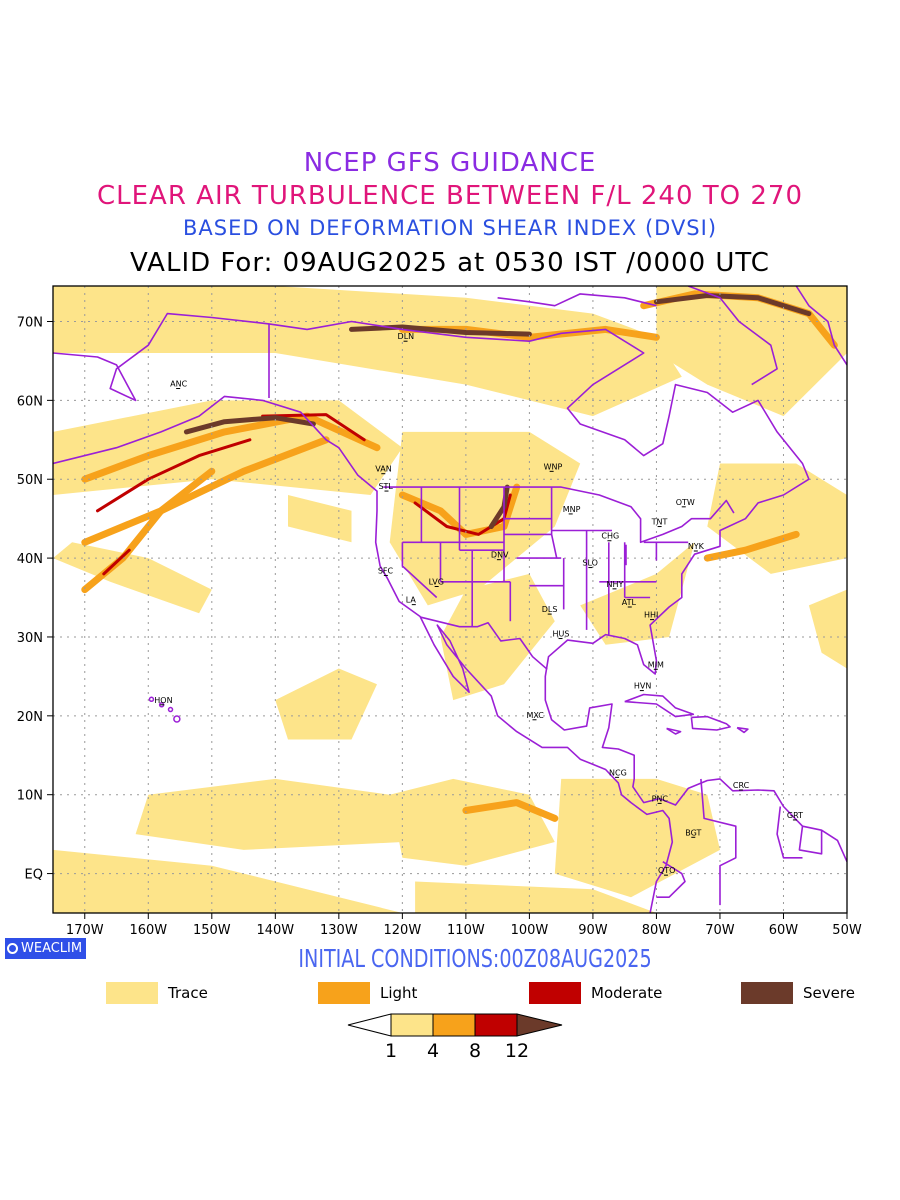 The image size is (900, 1200). Describe the element at coordinates (659, 522) in the screenshot. I see `city-label-tnt: TNT` at that location.